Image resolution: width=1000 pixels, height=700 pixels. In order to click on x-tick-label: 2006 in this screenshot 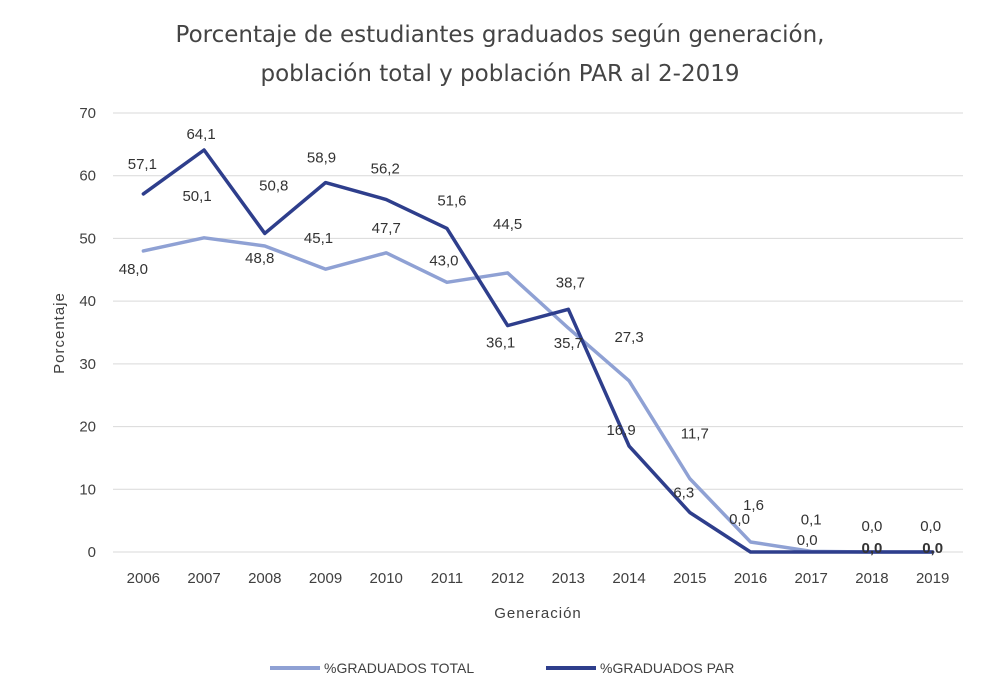, I will do `click(143, 578)`.